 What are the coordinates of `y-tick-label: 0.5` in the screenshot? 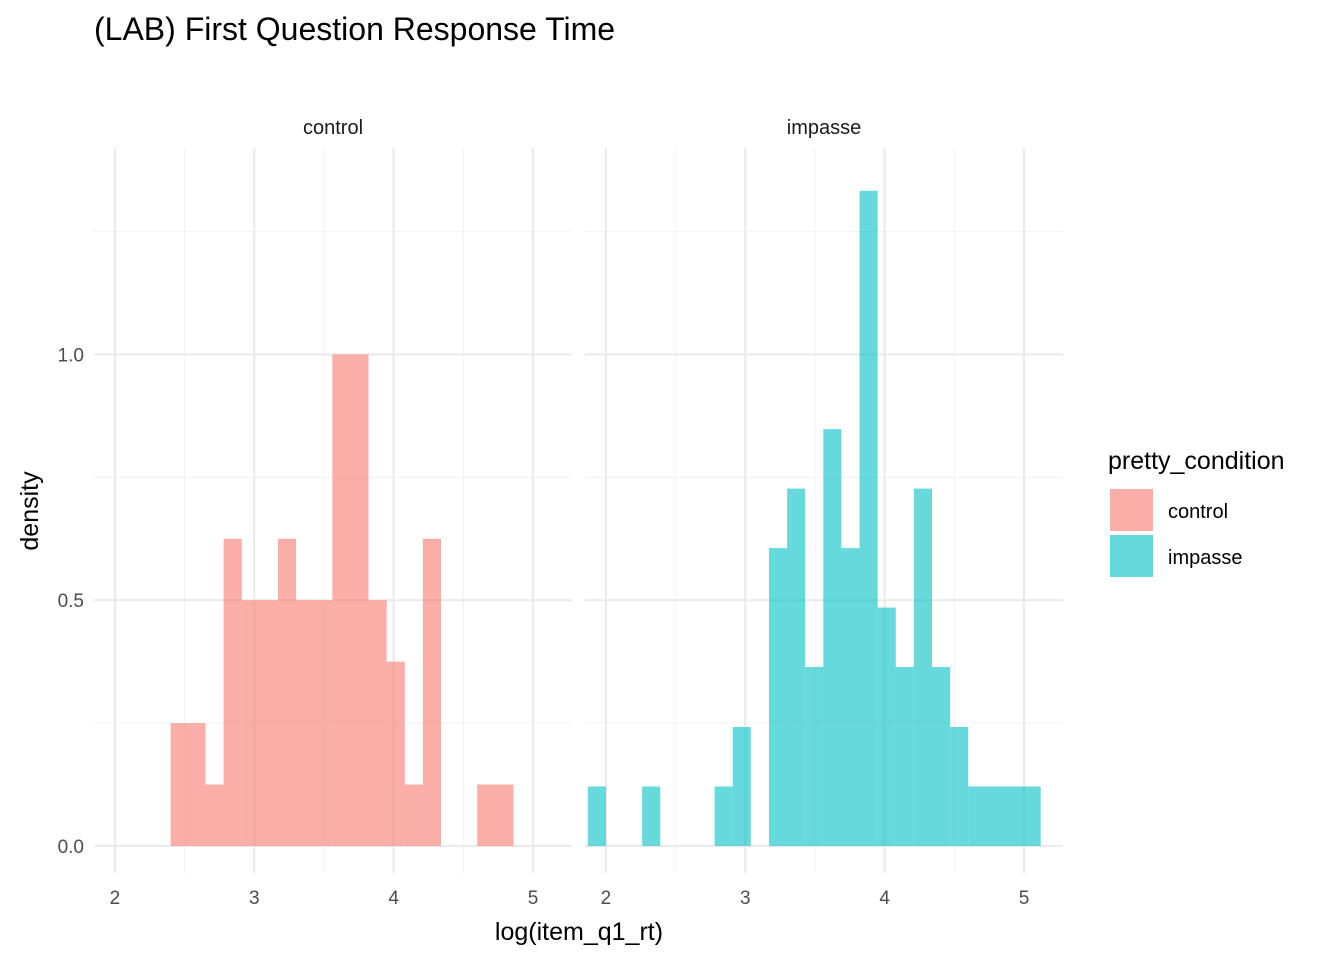 It's located at (71, 601).